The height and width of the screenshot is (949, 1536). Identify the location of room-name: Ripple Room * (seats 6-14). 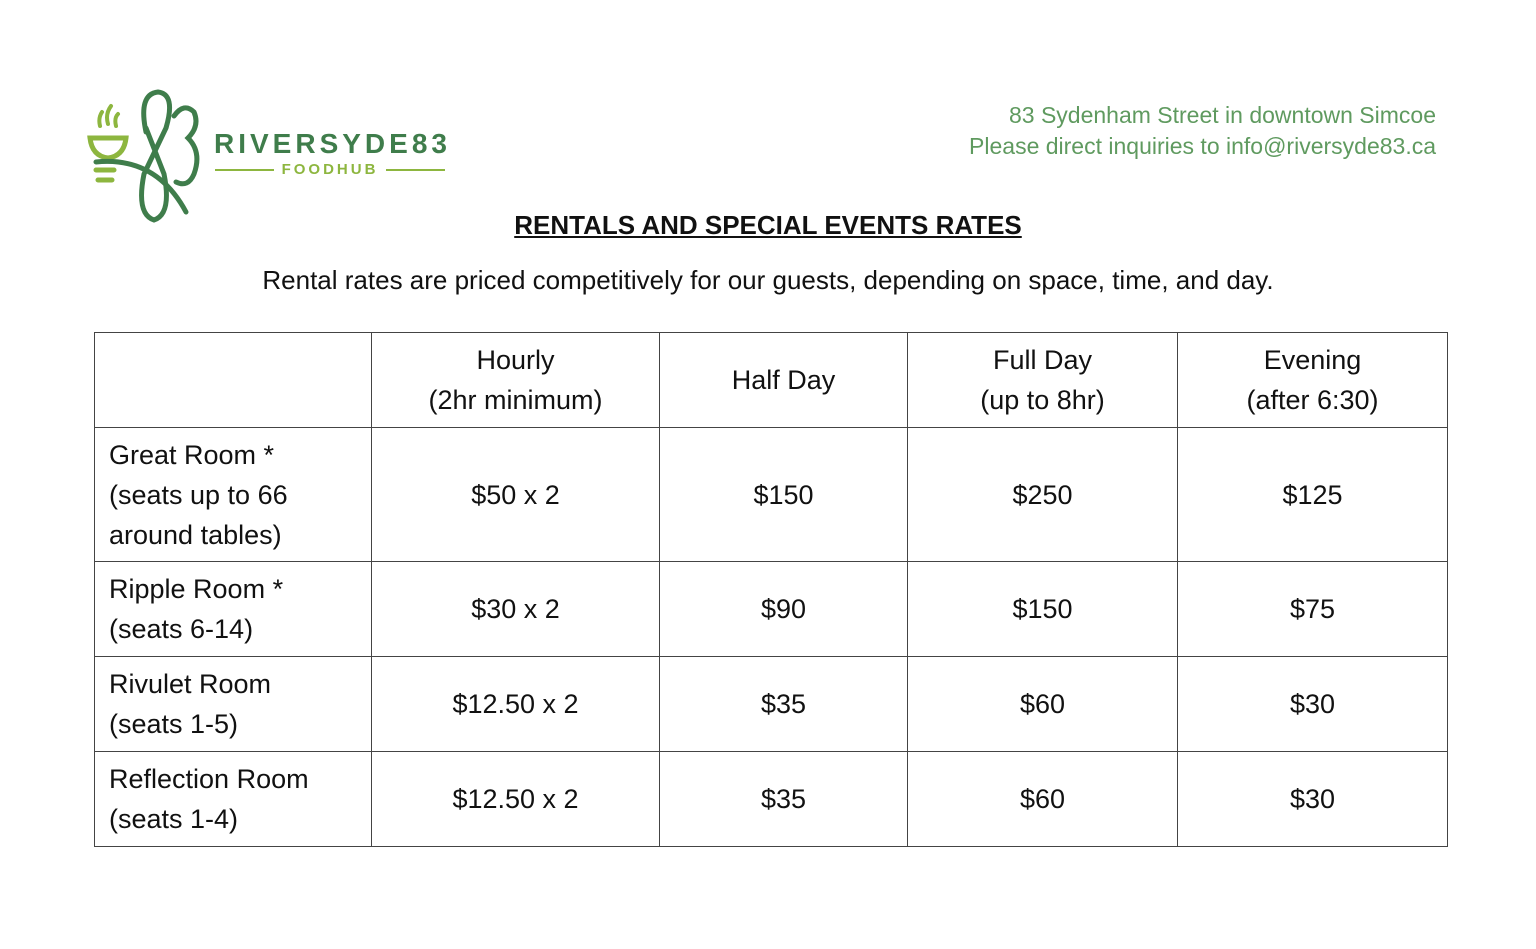
(233, 609).